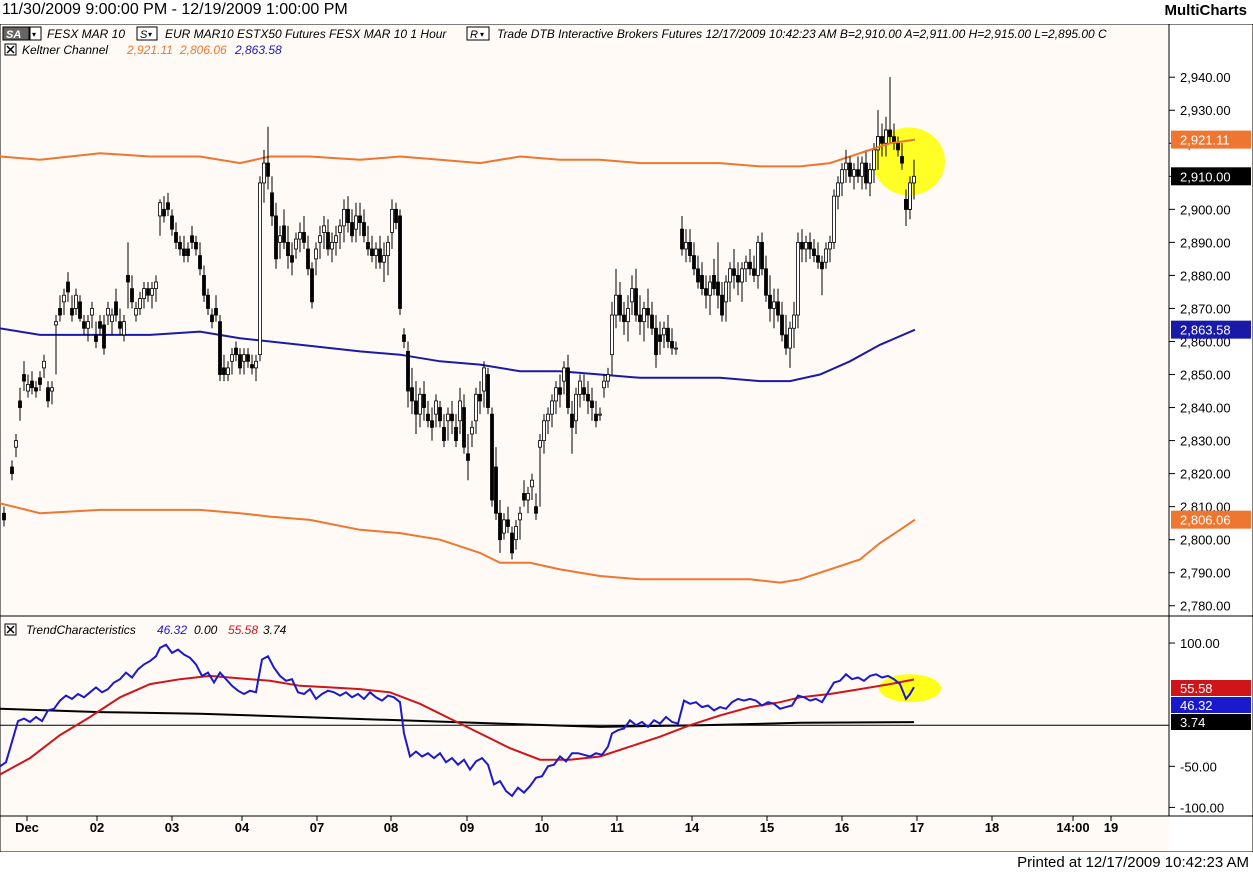 The width and height of the screenshot is (1253, 873). I want to click on r-button, so click(478, 33).